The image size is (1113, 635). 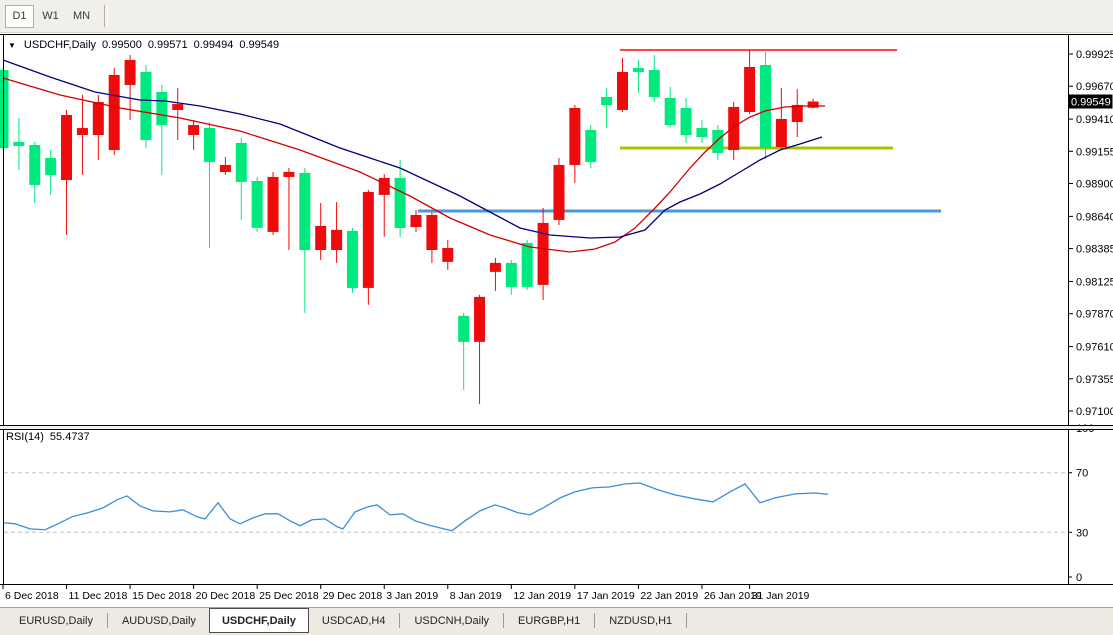 I want to click on symbol-name: USDCHF,Daily, so click(x=60, y=45).